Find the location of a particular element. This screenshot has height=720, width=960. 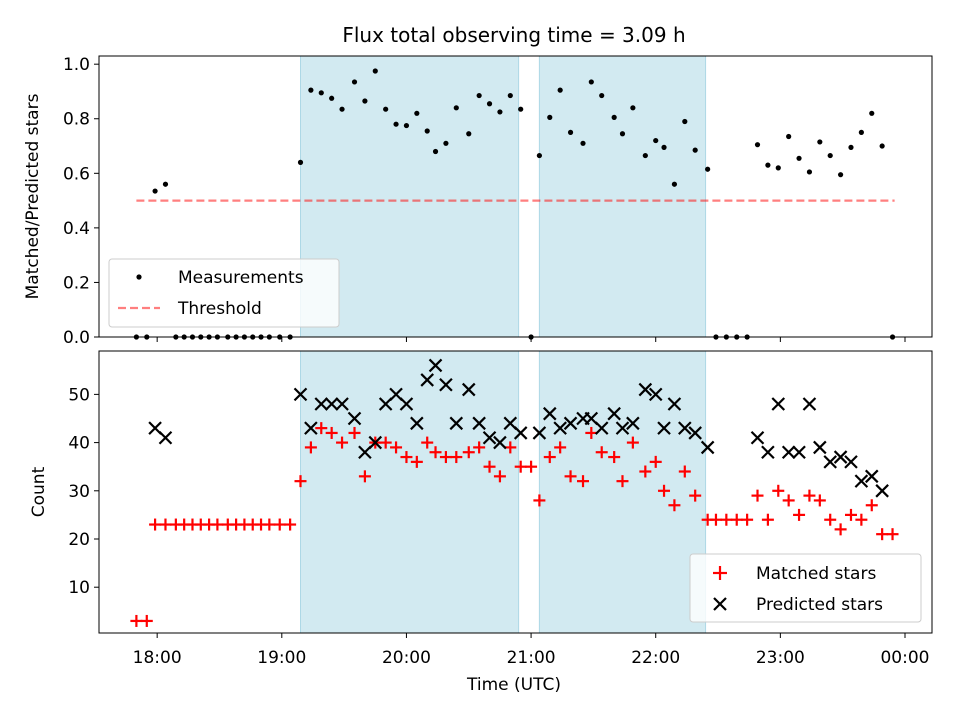

legend-matched-marker is located at coordinates (720, 573).